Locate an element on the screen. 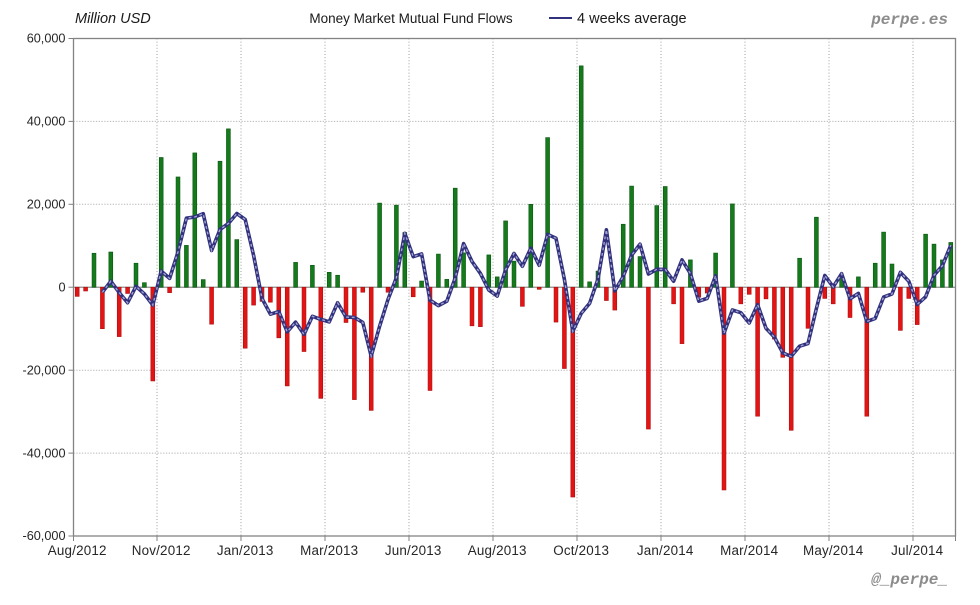  svg-text: May/2014 is located at coordinates (833, 550).